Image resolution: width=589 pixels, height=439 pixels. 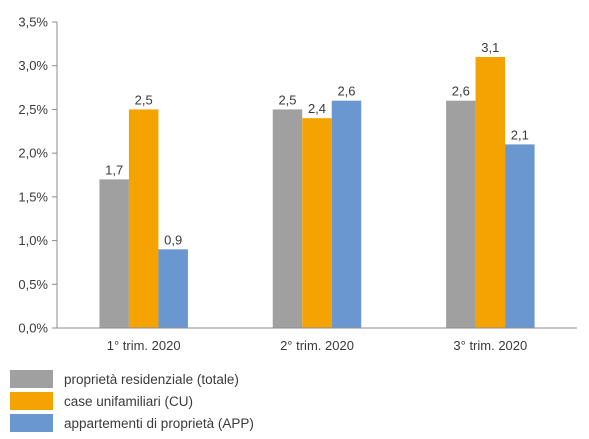 What do you see at coordinates (31, 423) in the screenshot?
I see `legend-swatch-app` at bounding box center [31, 423].